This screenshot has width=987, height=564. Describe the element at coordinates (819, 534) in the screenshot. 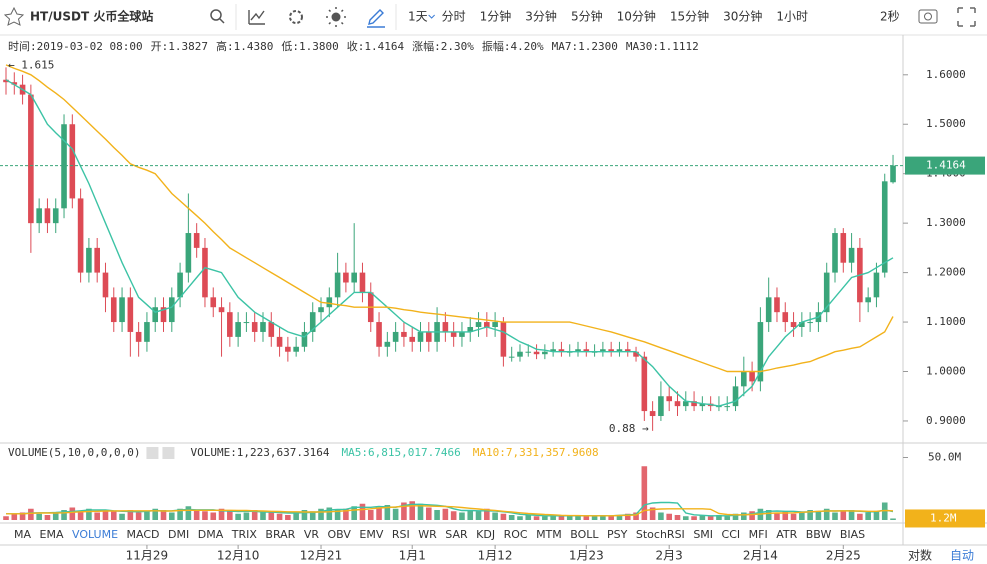

I see `indicator-tab: BBW` at that location.